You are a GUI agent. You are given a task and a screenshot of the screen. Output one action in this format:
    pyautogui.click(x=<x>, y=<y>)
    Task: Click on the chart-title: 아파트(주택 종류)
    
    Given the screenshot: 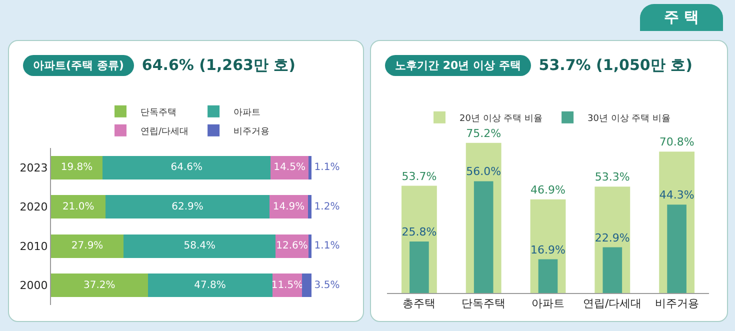 What is the action you would take?
    pyautogui.click(x=78, y=65)
    